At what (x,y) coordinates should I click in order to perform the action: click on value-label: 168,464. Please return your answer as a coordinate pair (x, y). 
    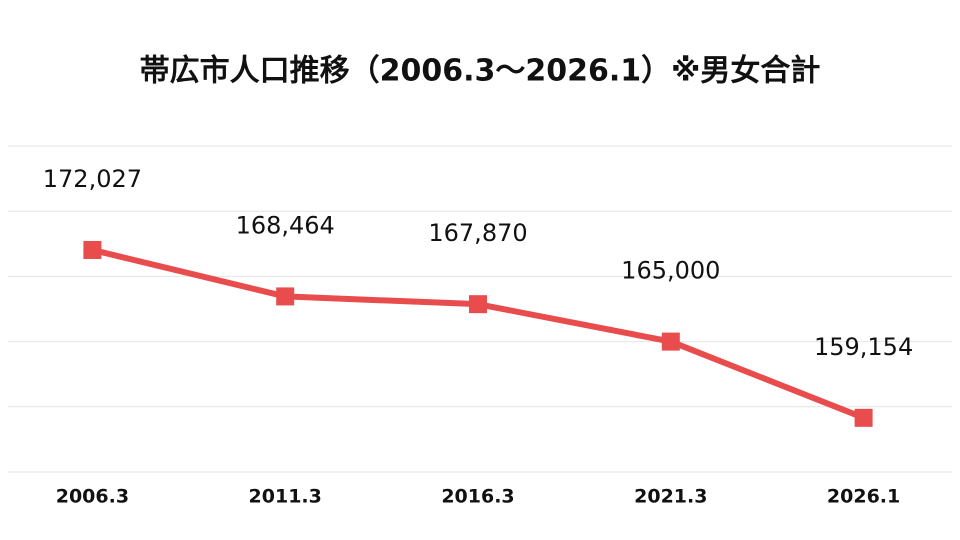
    Looking at the image, I should click on (285, 225).